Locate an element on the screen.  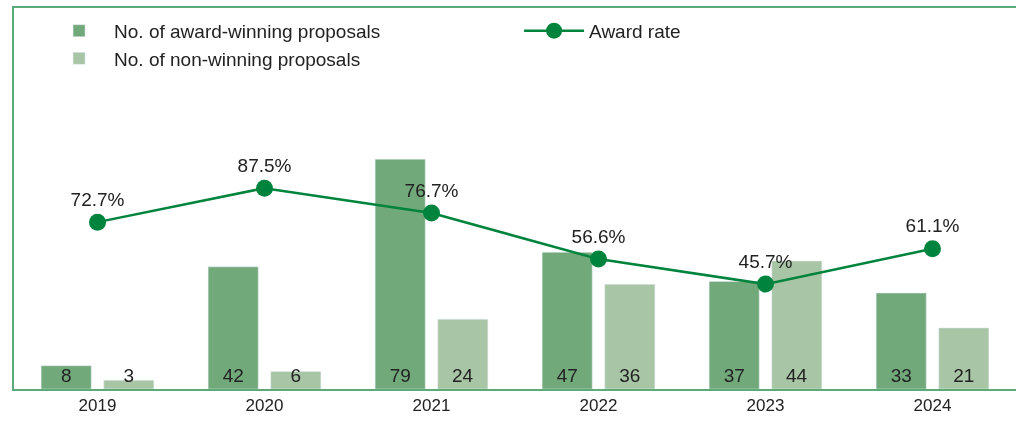
data-label: 24 is located at coordinates (463, 375).